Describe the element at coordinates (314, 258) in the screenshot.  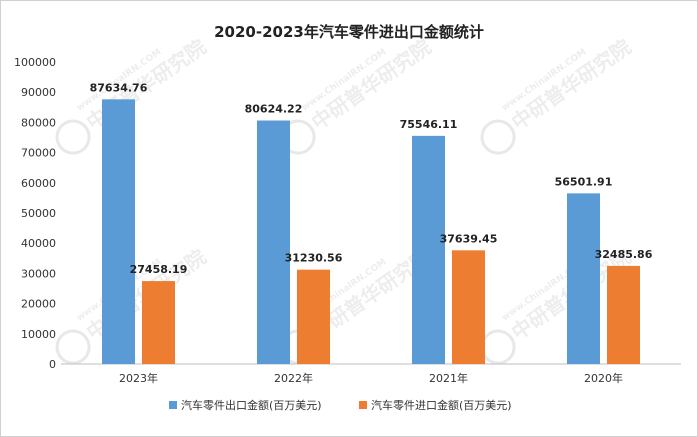
I see `data-label-series-2-2: 31230.56` at that location.